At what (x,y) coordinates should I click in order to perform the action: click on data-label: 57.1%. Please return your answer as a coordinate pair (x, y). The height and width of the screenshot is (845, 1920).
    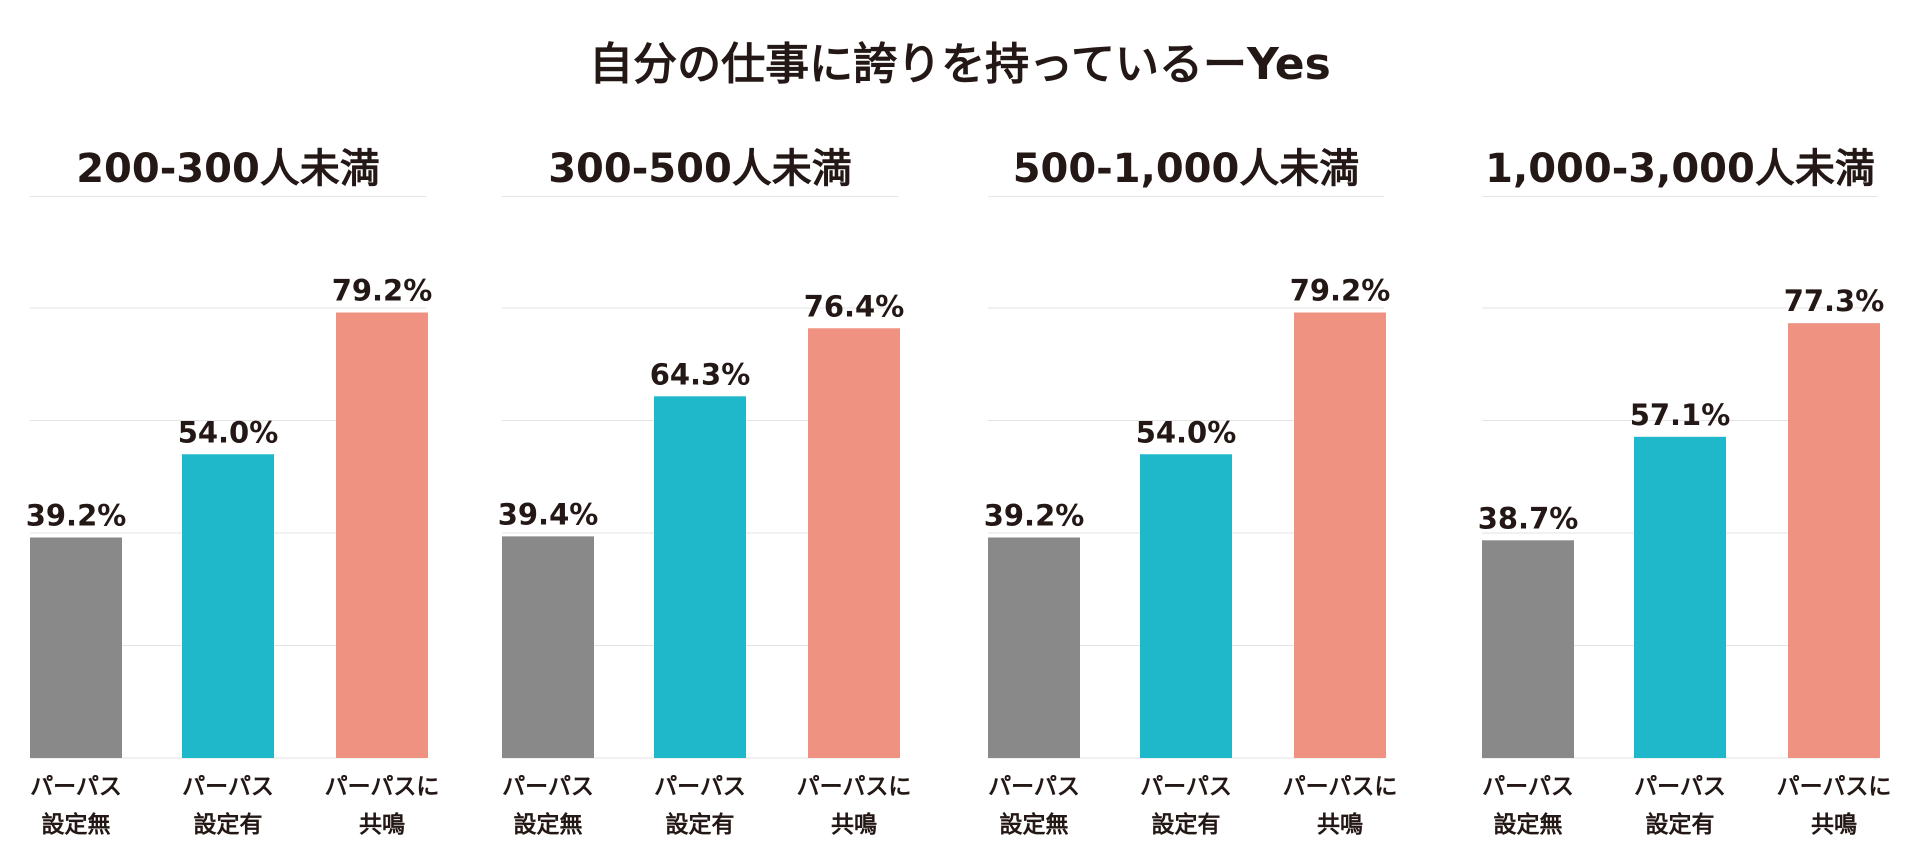
    Looking at the image, I should click on (1680, 415).